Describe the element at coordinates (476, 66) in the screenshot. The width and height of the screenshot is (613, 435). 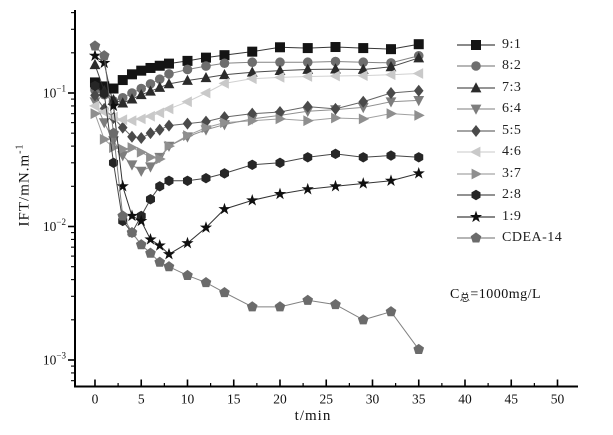
I see `legend-marker-circle-icon` at that location.